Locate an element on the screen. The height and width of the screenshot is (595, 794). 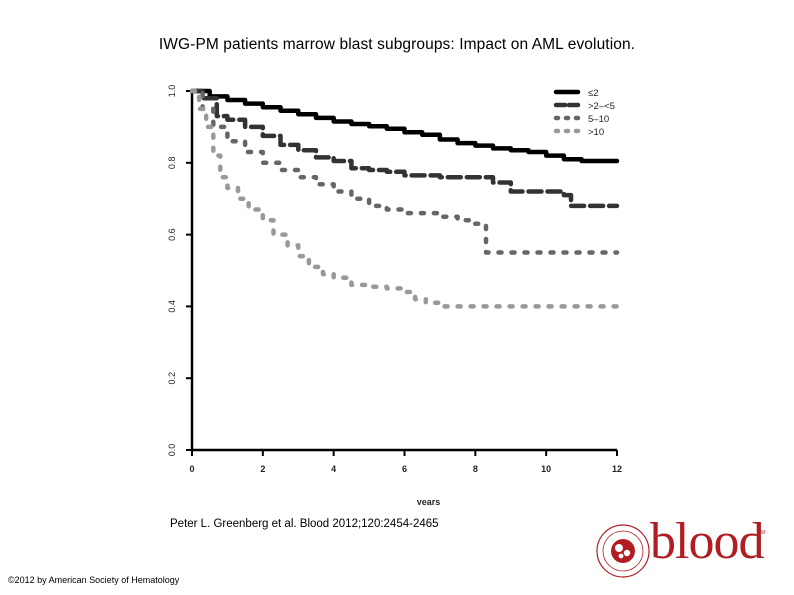
x-tick-label: 8 is located at coordinates (475, 469).